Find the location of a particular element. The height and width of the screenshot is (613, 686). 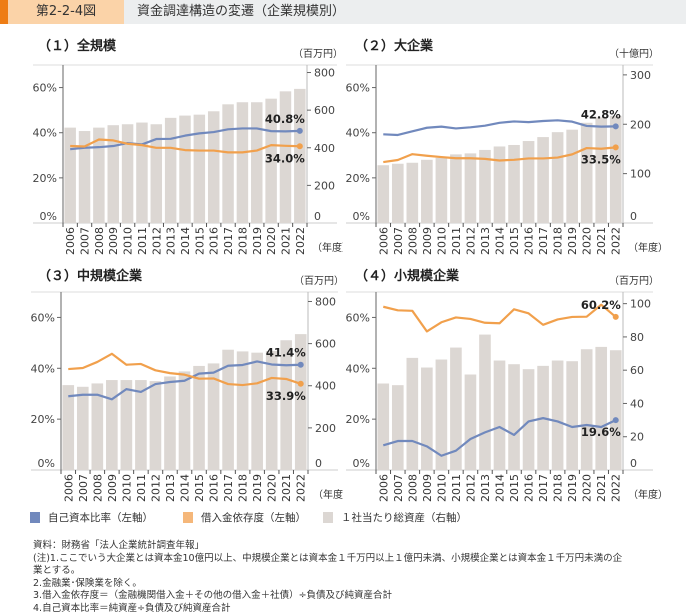

note-2: 2.金融業･保険業を除く。 is located at coordinates (87, 583).